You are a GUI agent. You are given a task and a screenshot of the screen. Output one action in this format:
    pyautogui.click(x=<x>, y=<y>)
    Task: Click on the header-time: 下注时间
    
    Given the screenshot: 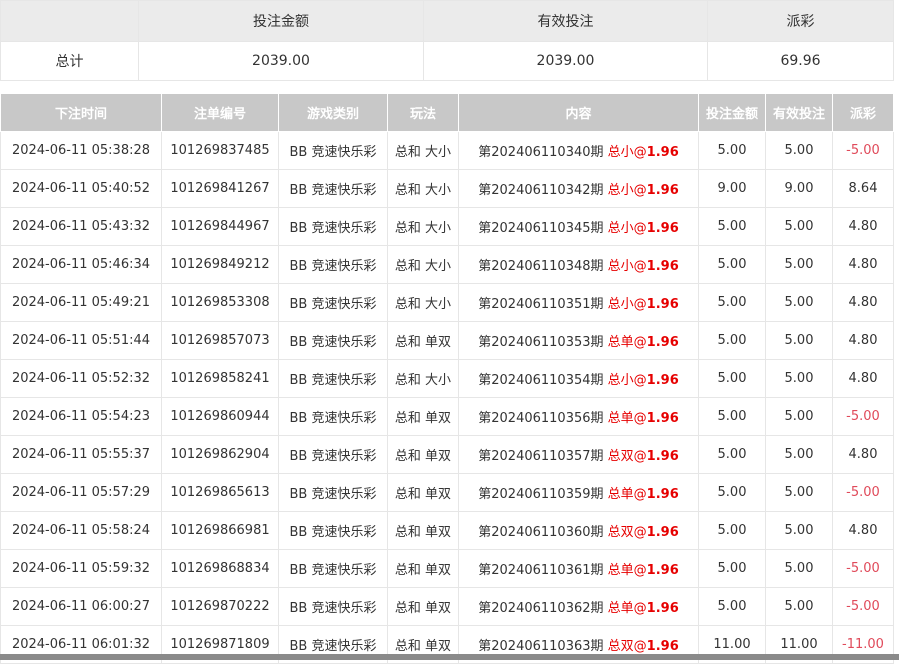 What is the action you would take?
    pyautogui.click(x=81, y=112)
    